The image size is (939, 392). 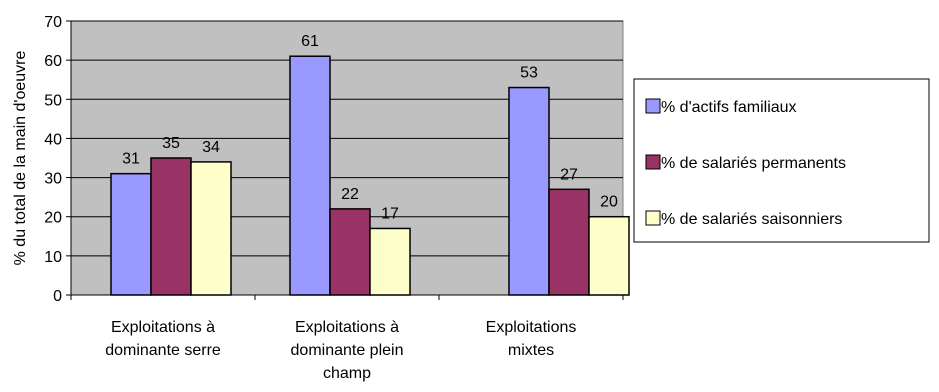 What do you see at coordinates (131, 159) in the screenshot?
I see `data-label: 31` at bounding box center [131, 159].